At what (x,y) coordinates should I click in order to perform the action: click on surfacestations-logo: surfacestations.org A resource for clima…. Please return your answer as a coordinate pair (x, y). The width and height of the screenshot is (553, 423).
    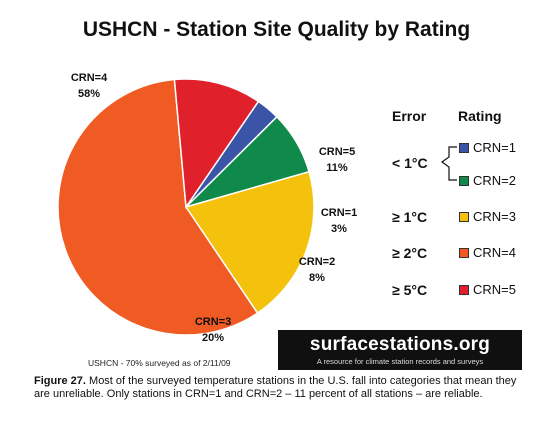
    Looking at the image, I should click on (400, 350).